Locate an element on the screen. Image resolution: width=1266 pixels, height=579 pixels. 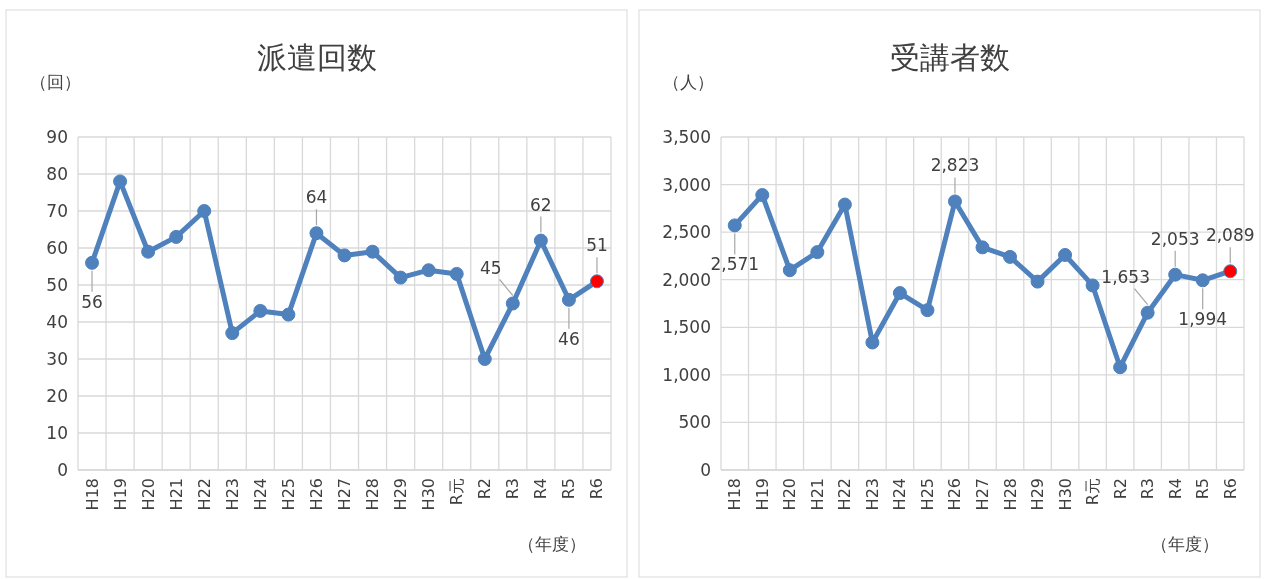
chart-title: 派遣回数 is located at coordinates (316, 57).